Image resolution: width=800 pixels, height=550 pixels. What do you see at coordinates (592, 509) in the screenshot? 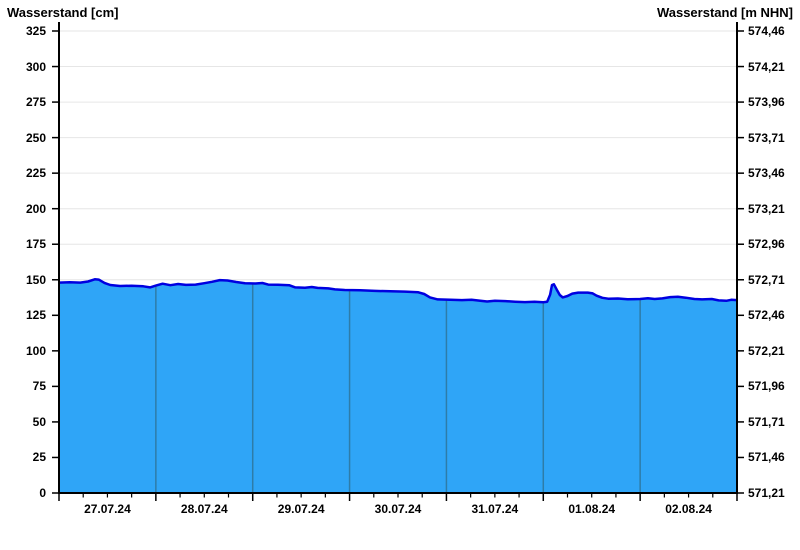
I see `x-axis-day-label: 01.08.24` at bounding box center [592, 509].